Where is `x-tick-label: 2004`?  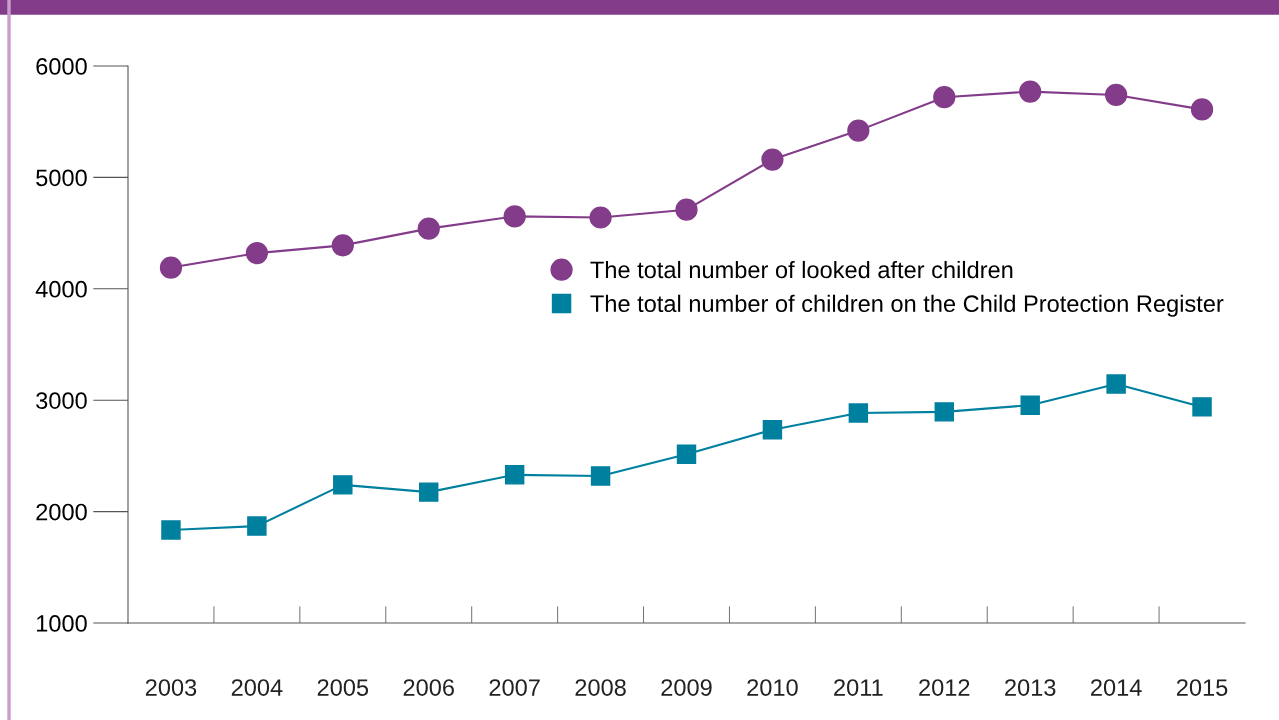 x-tick-label: 2004 is located at coordinates (257, 687).